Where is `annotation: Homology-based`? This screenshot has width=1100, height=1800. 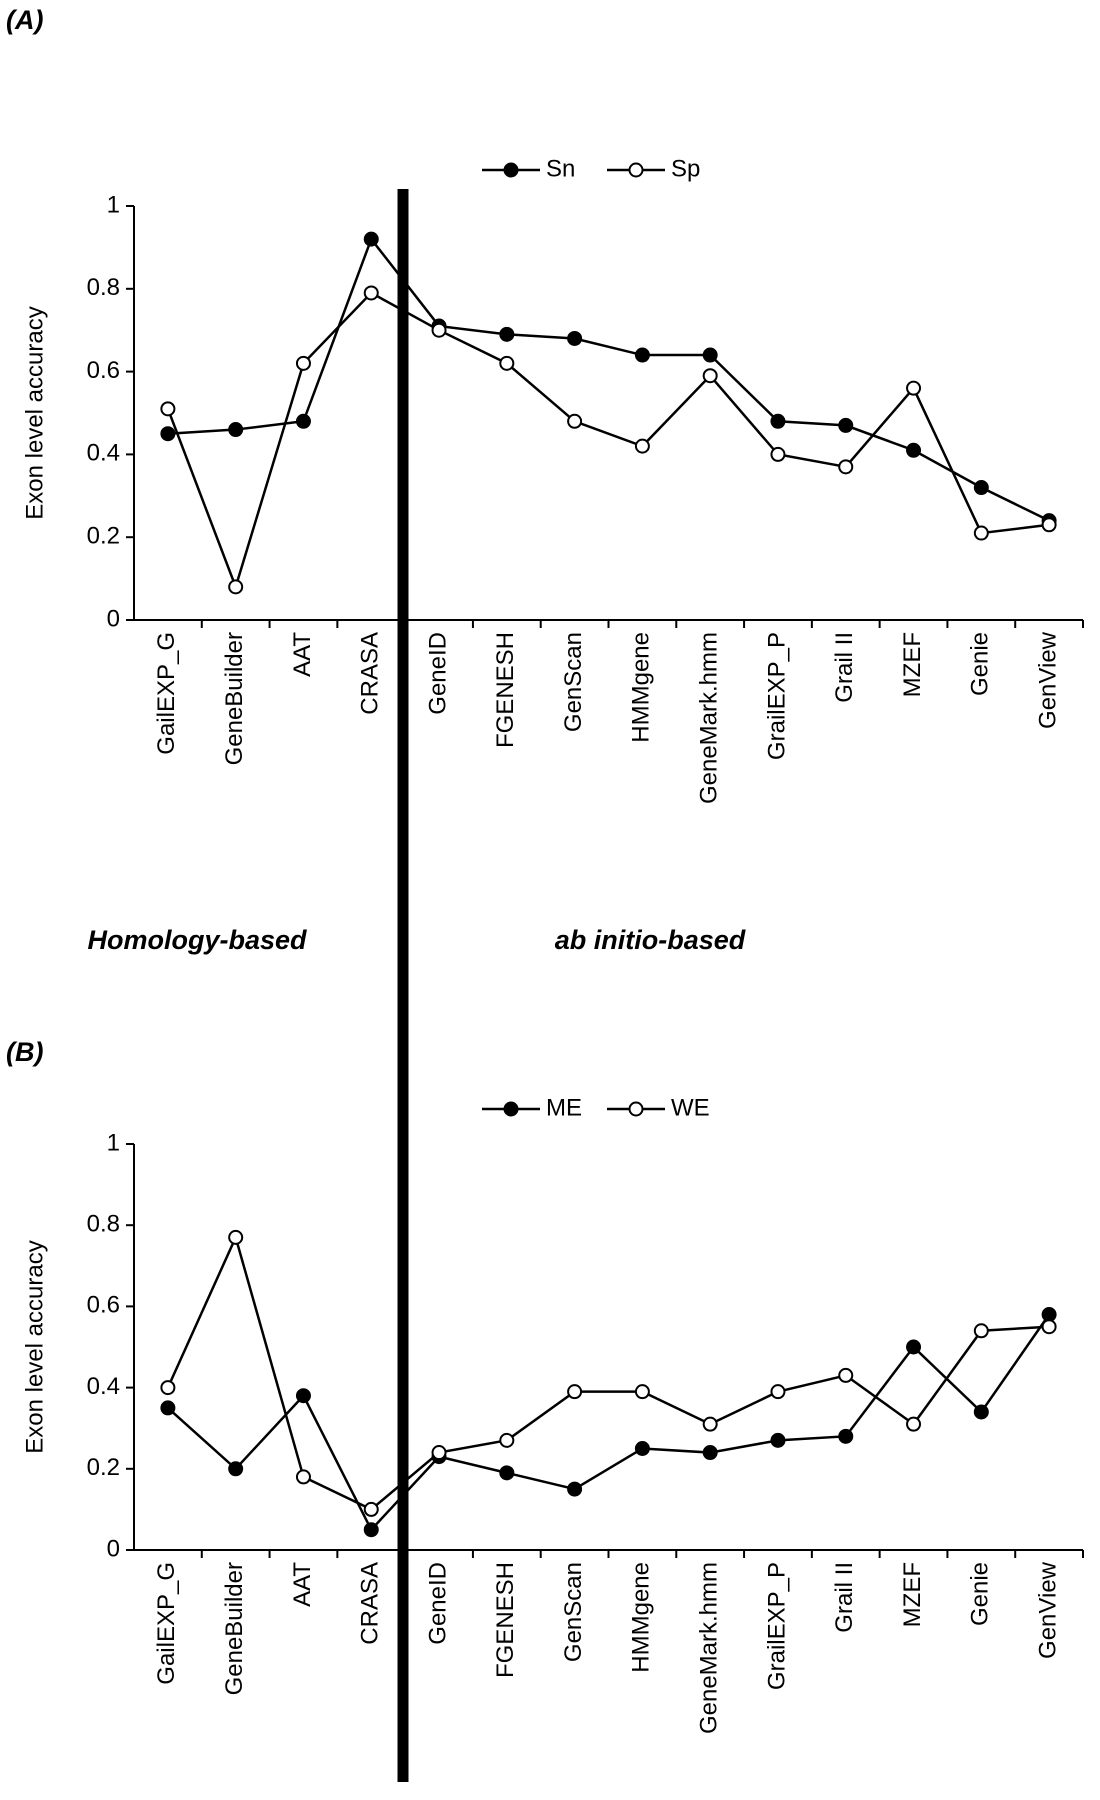 annotation: Homology-based is located at coordinates (197, 940).